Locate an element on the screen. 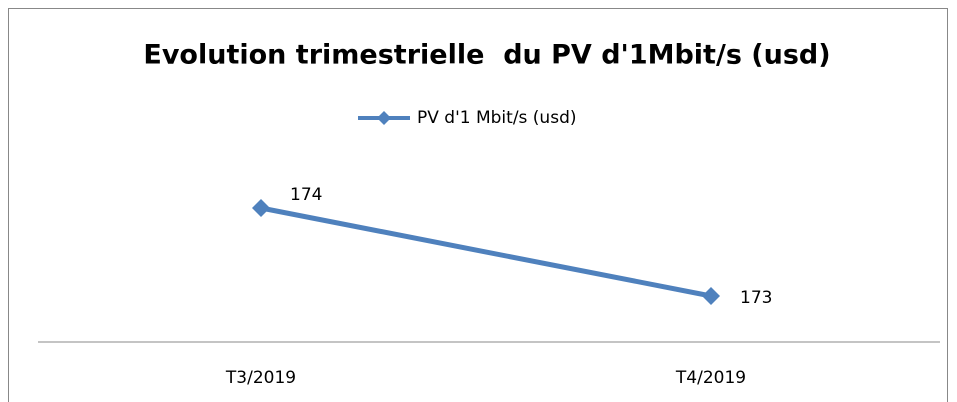 This screenshot has height=402, width=957. legend-marker is located at coordinates (384, 118).